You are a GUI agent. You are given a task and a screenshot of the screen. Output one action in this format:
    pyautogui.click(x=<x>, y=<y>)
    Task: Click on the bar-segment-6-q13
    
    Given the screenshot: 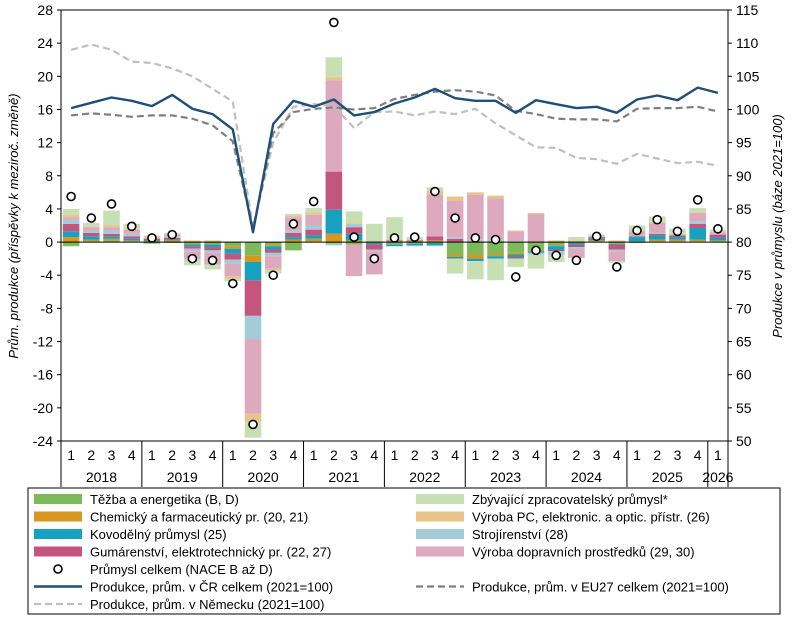 What is the action you would take?
    pyautogui.click(x=313, y=220)
    